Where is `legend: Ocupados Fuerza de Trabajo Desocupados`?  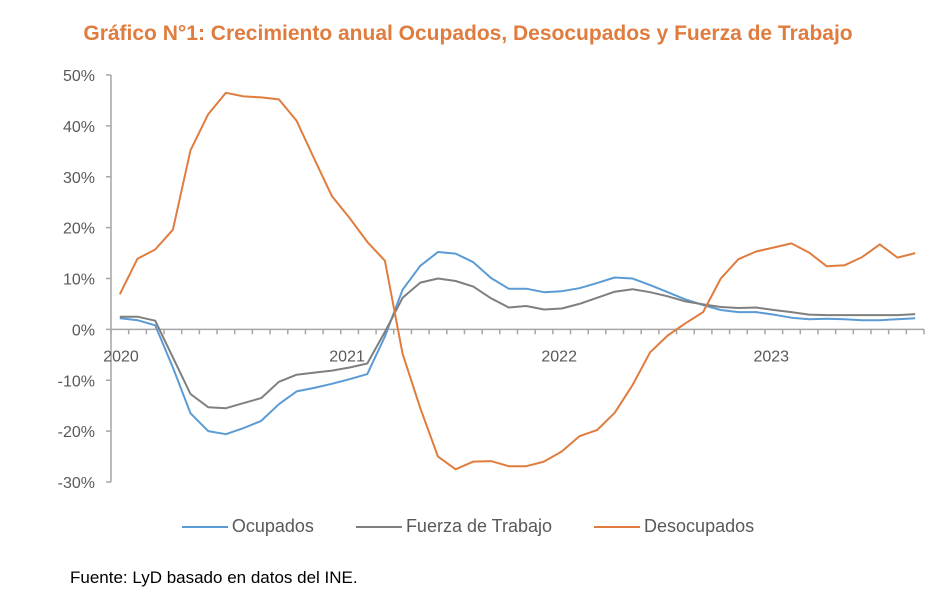 legend: Ocupados Fuerza de Trabajo Desocupados is located at coordinates (468, 526).